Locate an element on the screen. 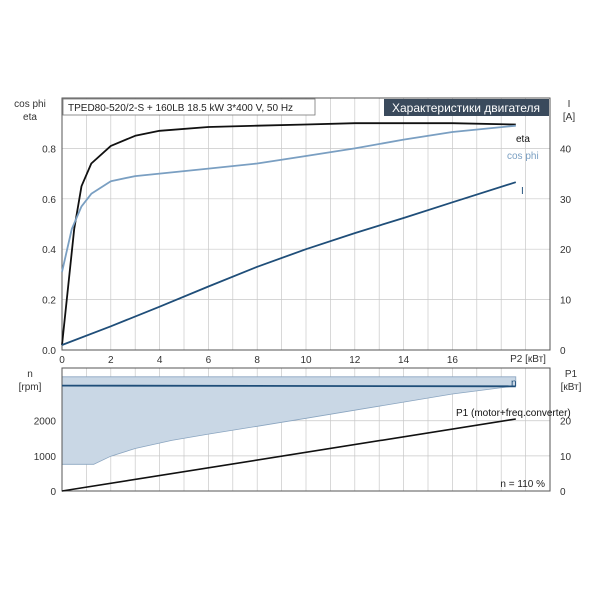 This screenshot has width=600, height=600. speed-curve-label: n is located at coordinates (514, 383).